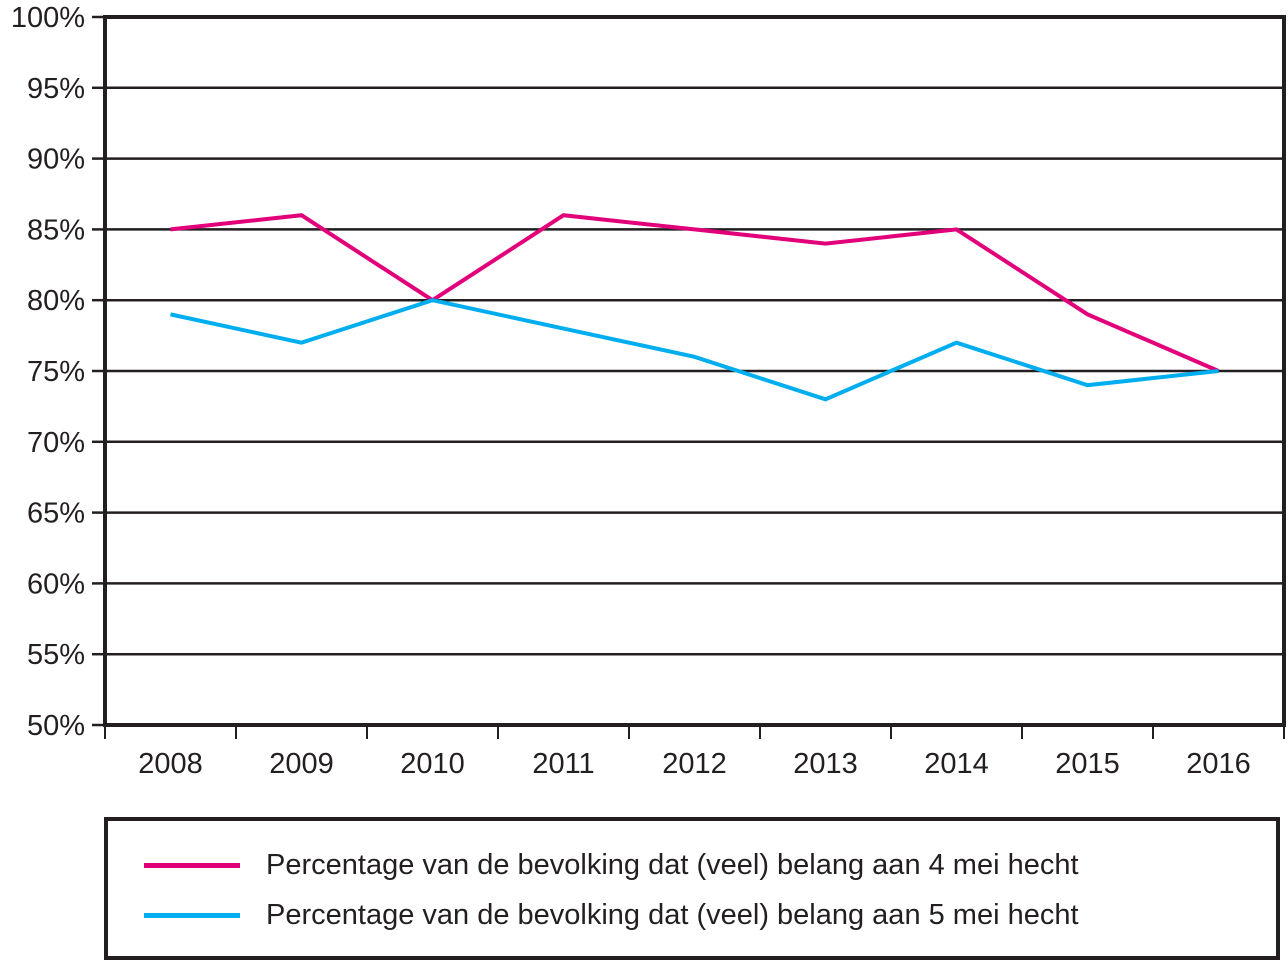 The image size is (1288, 967). What do you see at coordinates (170, 764) in the screenshot?
I see `x-tick-label: 2008` at bounding box center [170, 764].